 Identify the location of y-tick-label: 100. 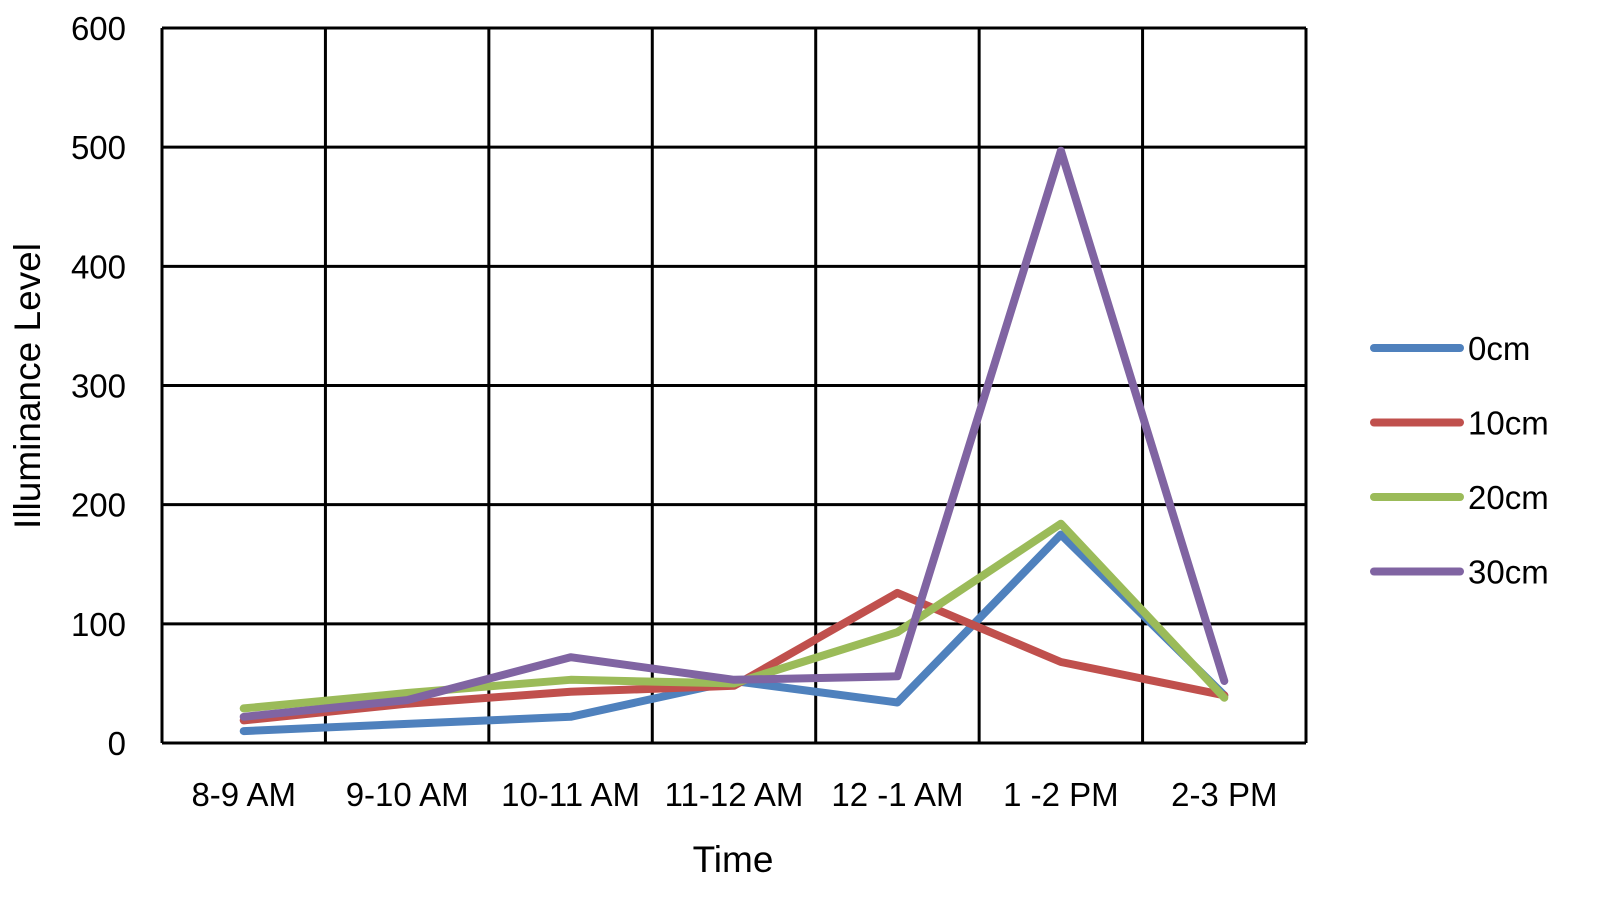
(98, 624).